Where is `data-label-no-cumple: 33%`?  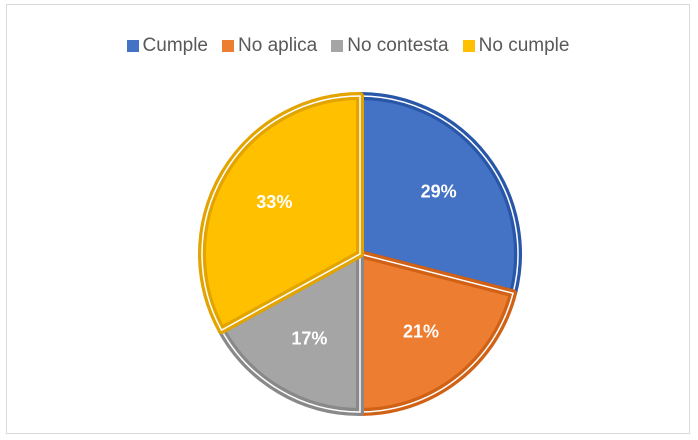 data-label-no-cumple: 33% is located at coordinates (274, 202).